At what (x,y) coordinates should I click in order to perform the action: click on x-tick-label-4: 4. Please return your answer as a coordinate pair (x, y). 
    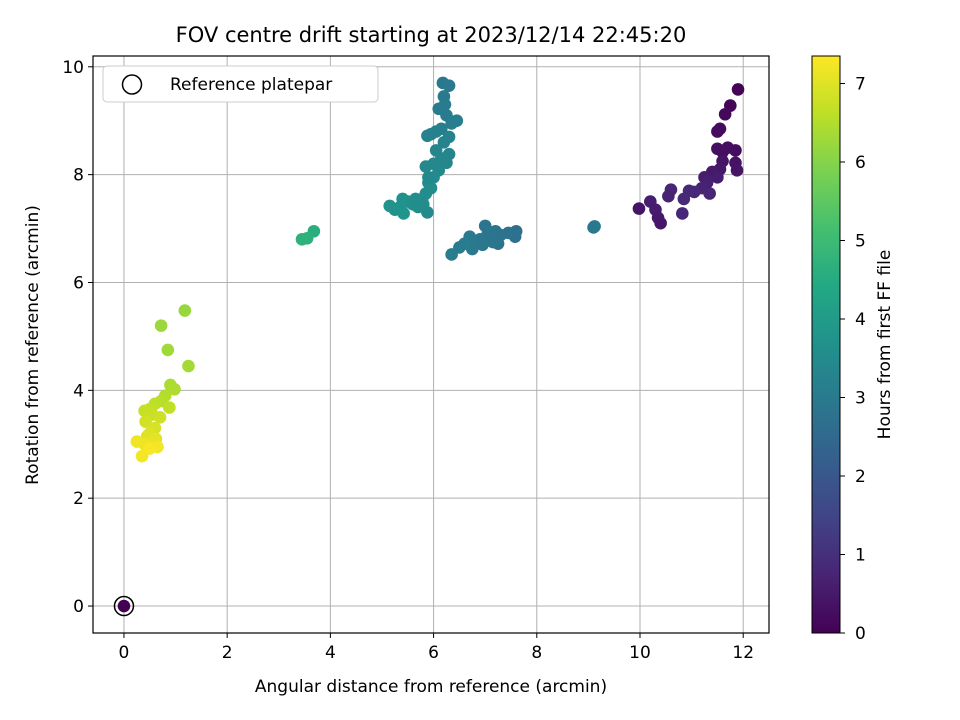
    Looking at the image, I should click on (330, 653).